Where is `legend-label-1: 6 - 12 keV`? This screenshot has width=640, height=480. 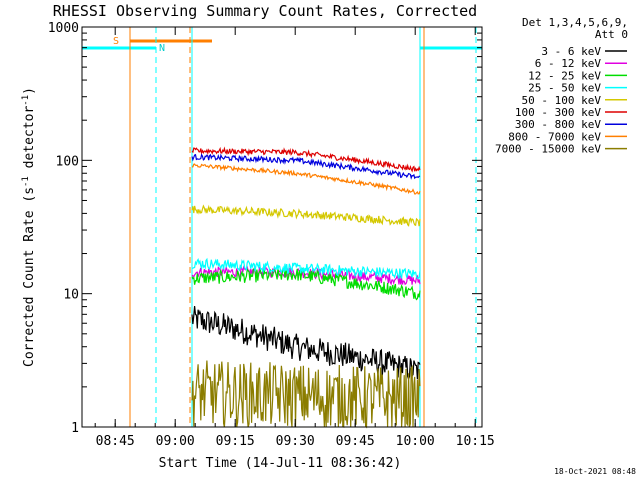
legend-label-1: 6 - 12 keV is located at coordinates (568, 63).